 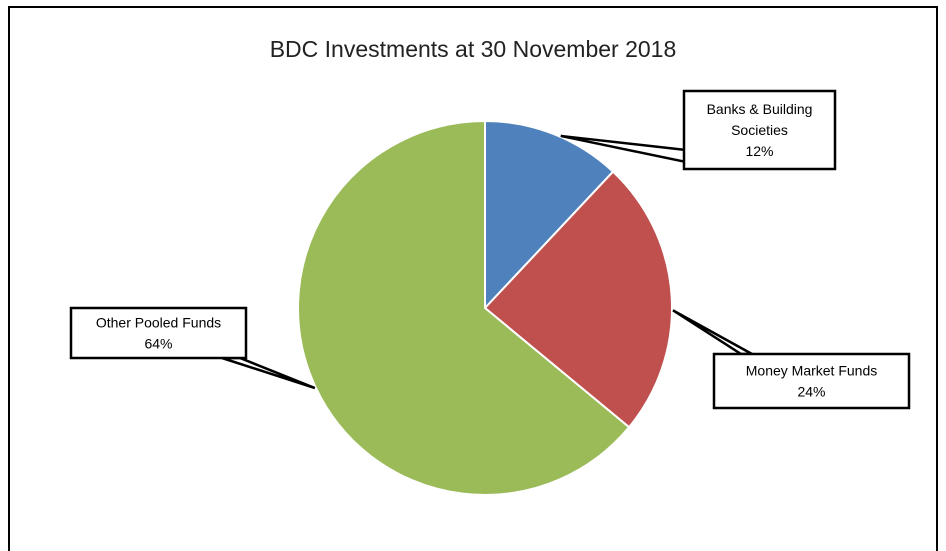 I want to click on slice-percent-label: 64%, so click(x=158, y=344).